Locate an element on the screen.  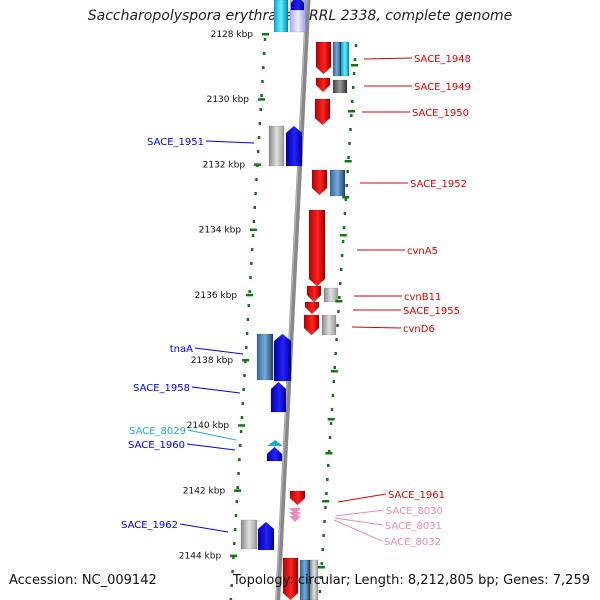
gene-label-sace-1949-group: SACE_1949 is located at coordinates (417, 87).